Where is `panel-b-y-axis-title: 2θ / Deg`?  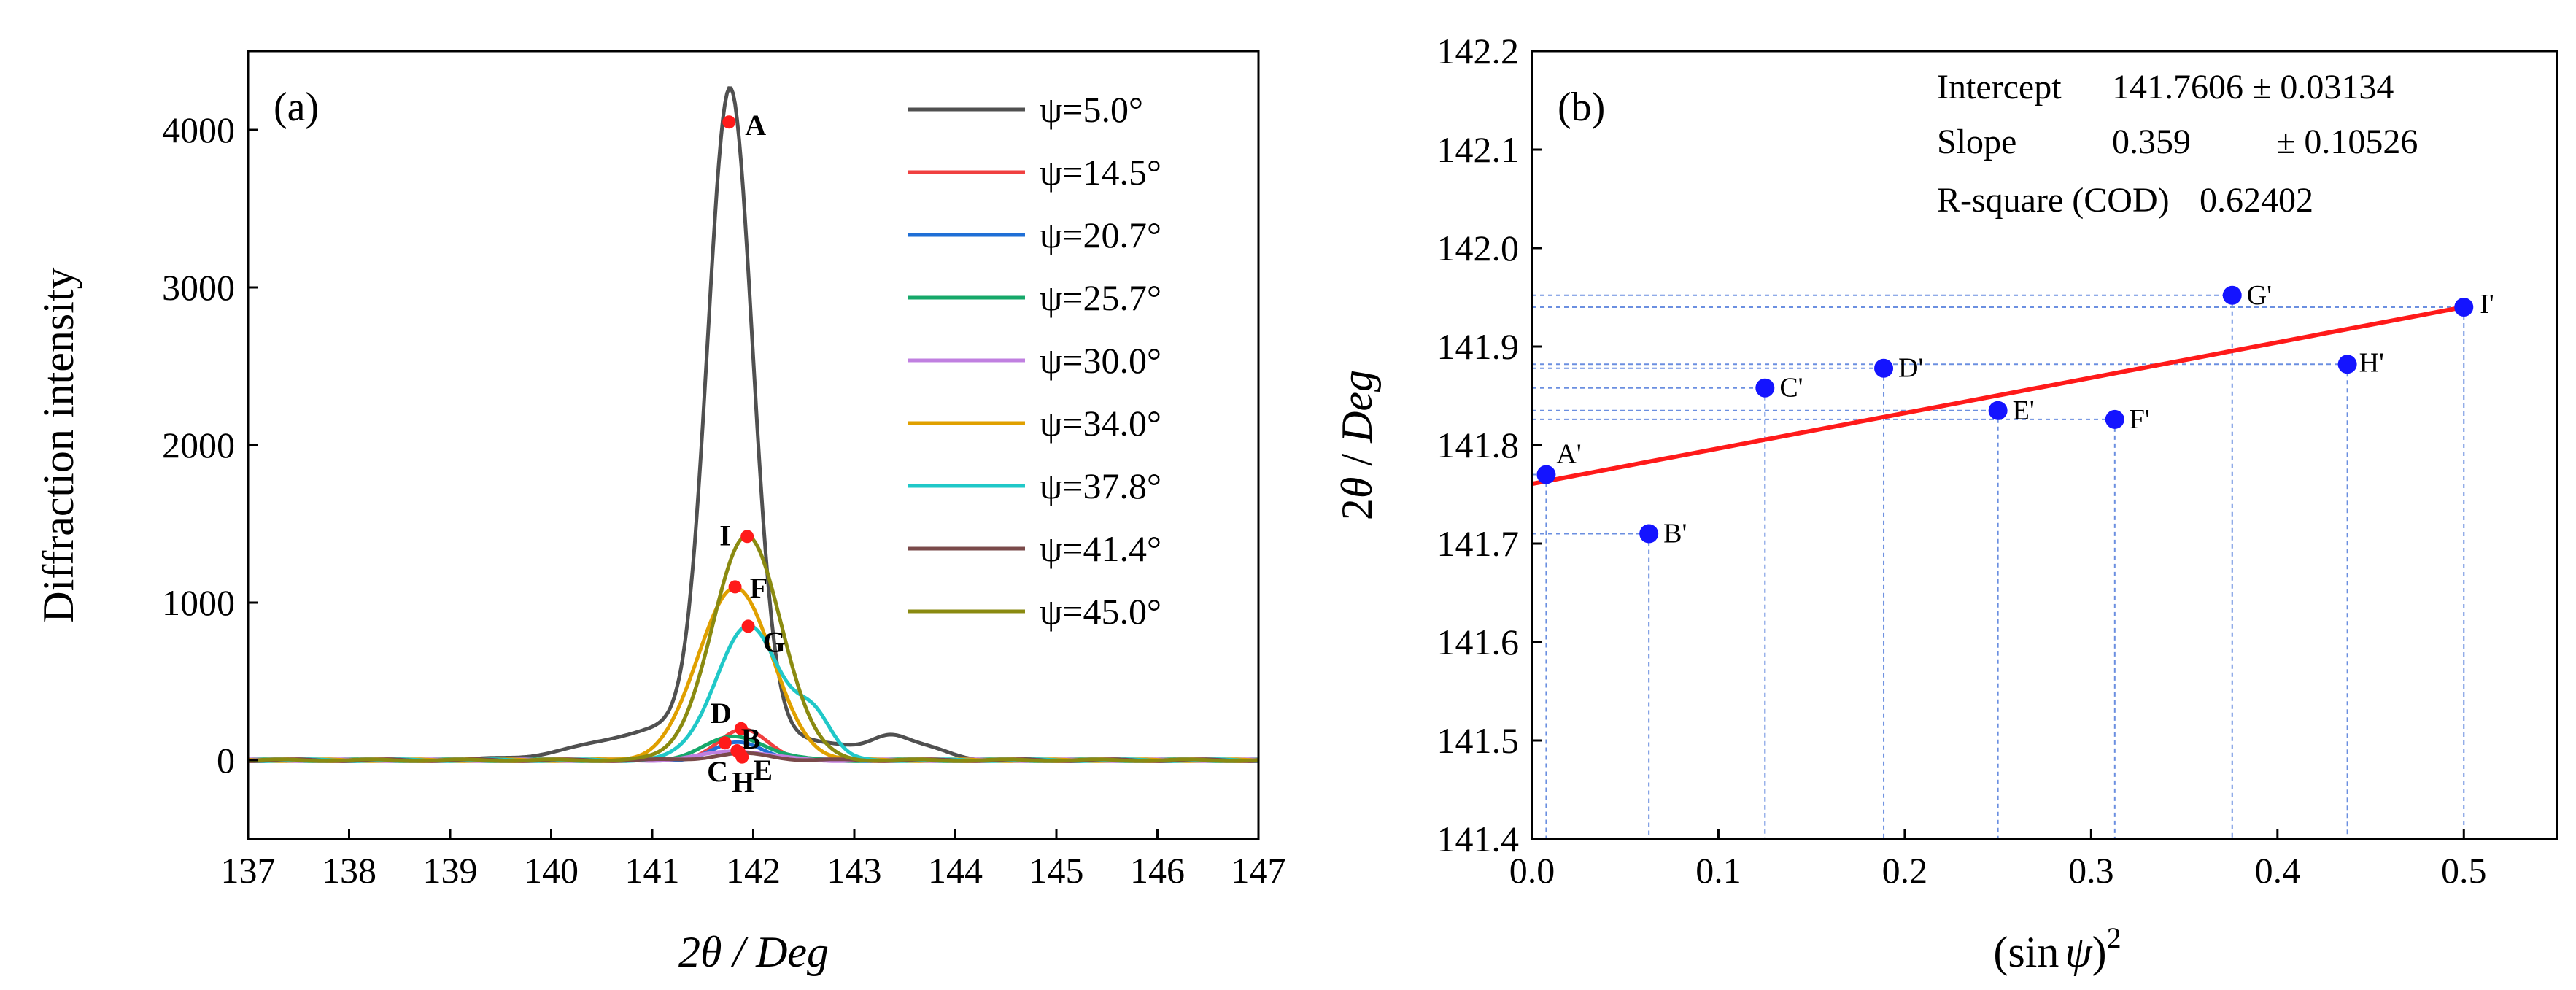
panel-b-y-axis-title: 2θ / Deg is located at coordinates (1357, 445).